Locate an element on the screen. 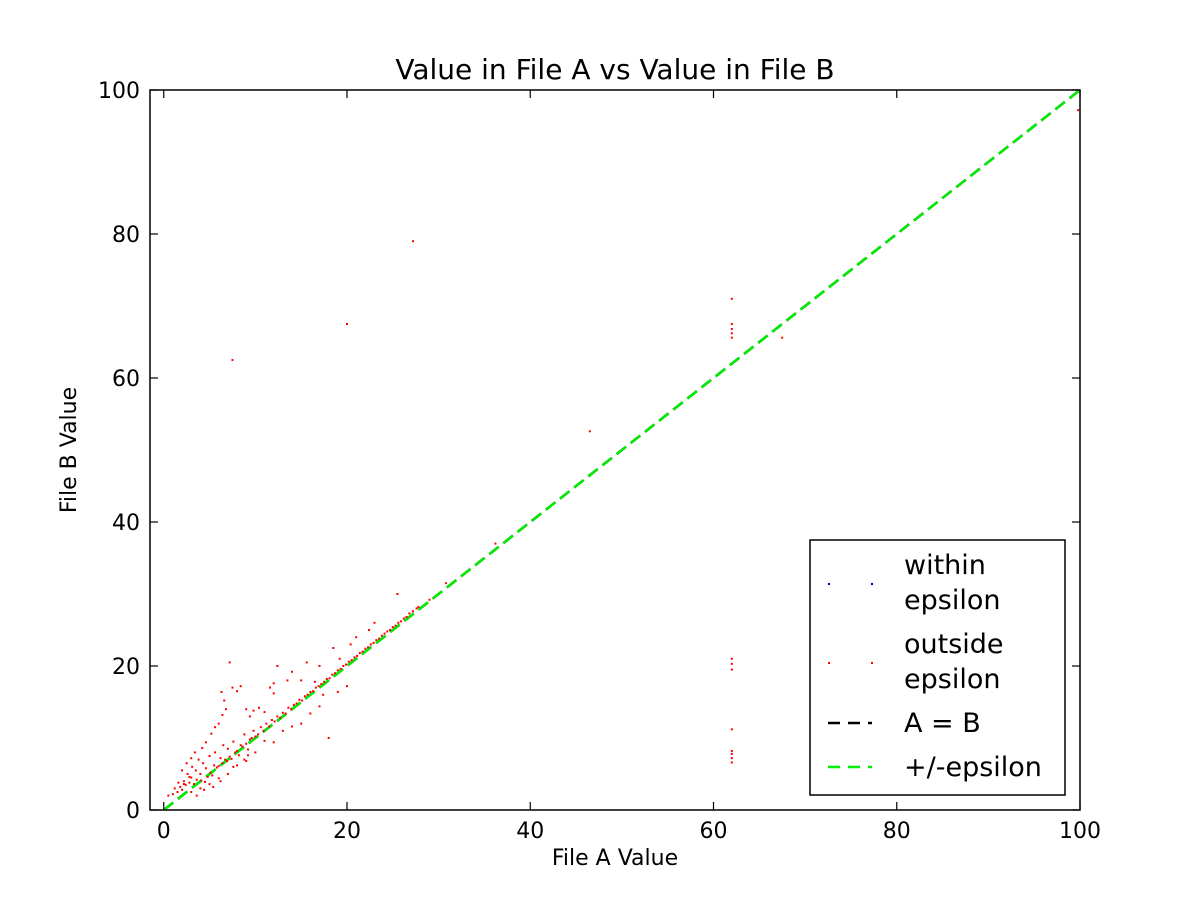 This screenshot has height=905, width=1200. y-tick-label: 40 is located at coordinates (126, 523).